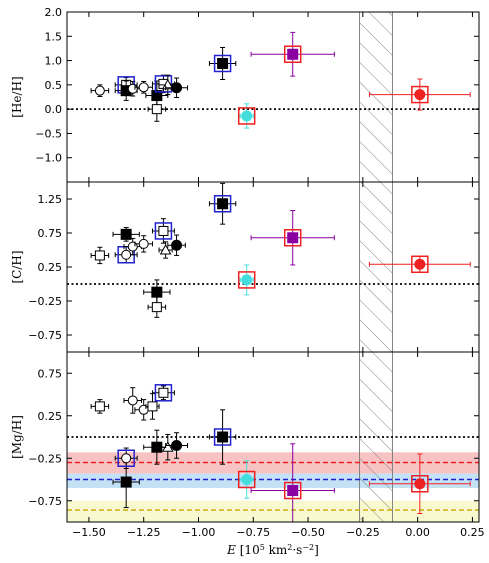 The image size is (489, 563). I want to click on x-tick-label: 0.25, so click(472, 532).